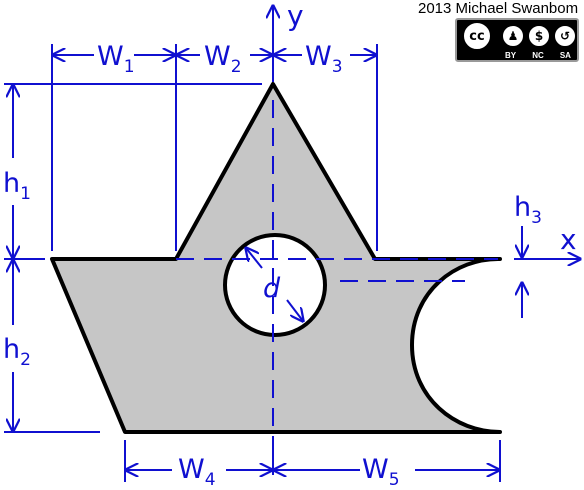  What do you see at coordinates (538, 55) in the screenshot?
I see `nc-label: NC` at bounding box center [538, 55].